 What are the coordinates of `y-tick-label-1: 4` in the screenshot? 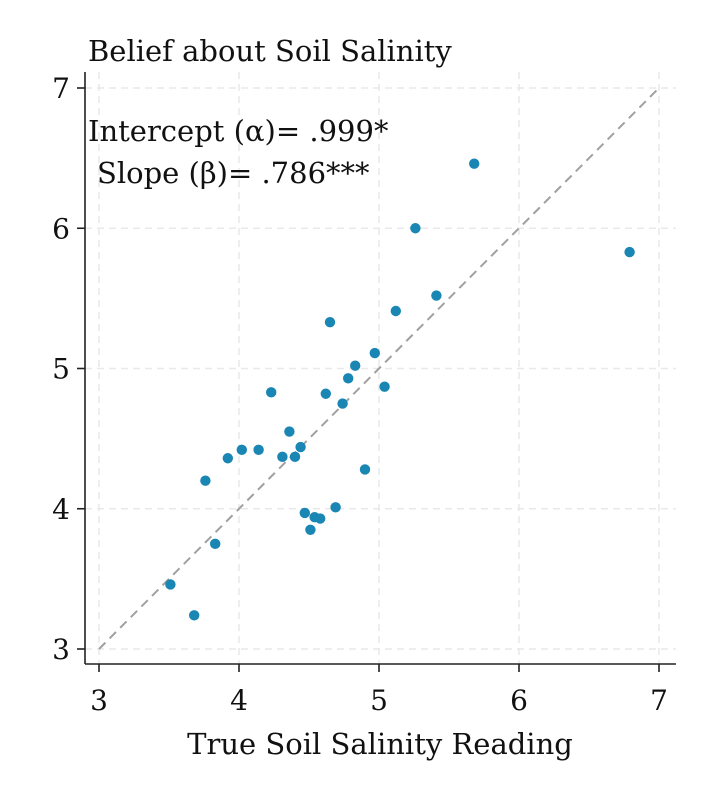 It's located at (61, 509).